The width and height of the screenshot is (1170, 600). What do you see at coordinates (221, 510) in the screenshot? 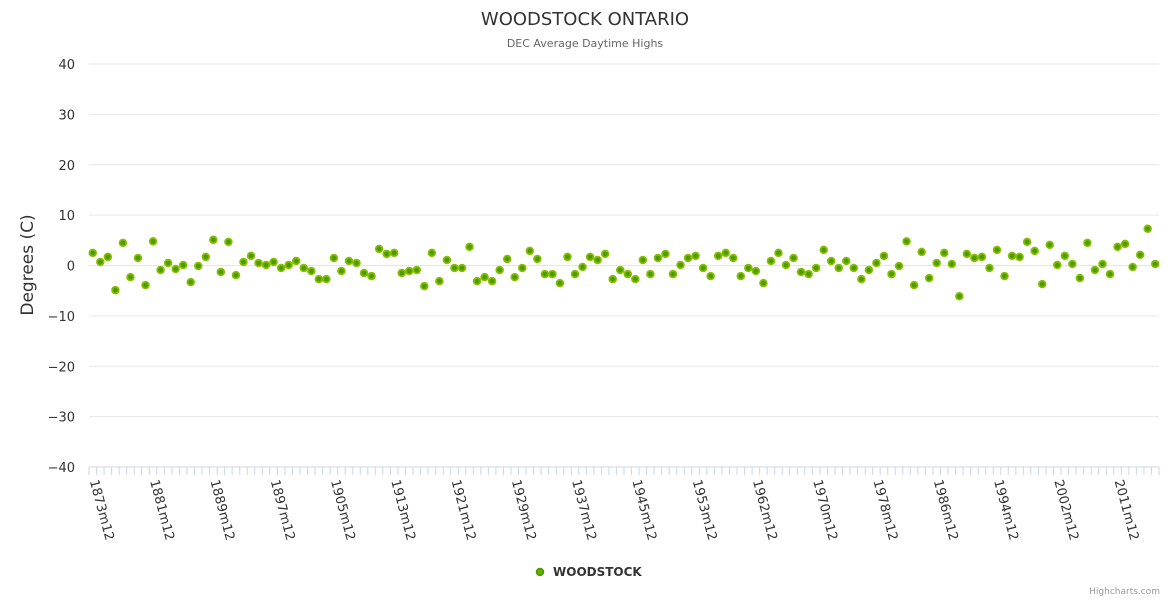
I see `x-tick-label: 1889m12` at bounding box center [221, 510].